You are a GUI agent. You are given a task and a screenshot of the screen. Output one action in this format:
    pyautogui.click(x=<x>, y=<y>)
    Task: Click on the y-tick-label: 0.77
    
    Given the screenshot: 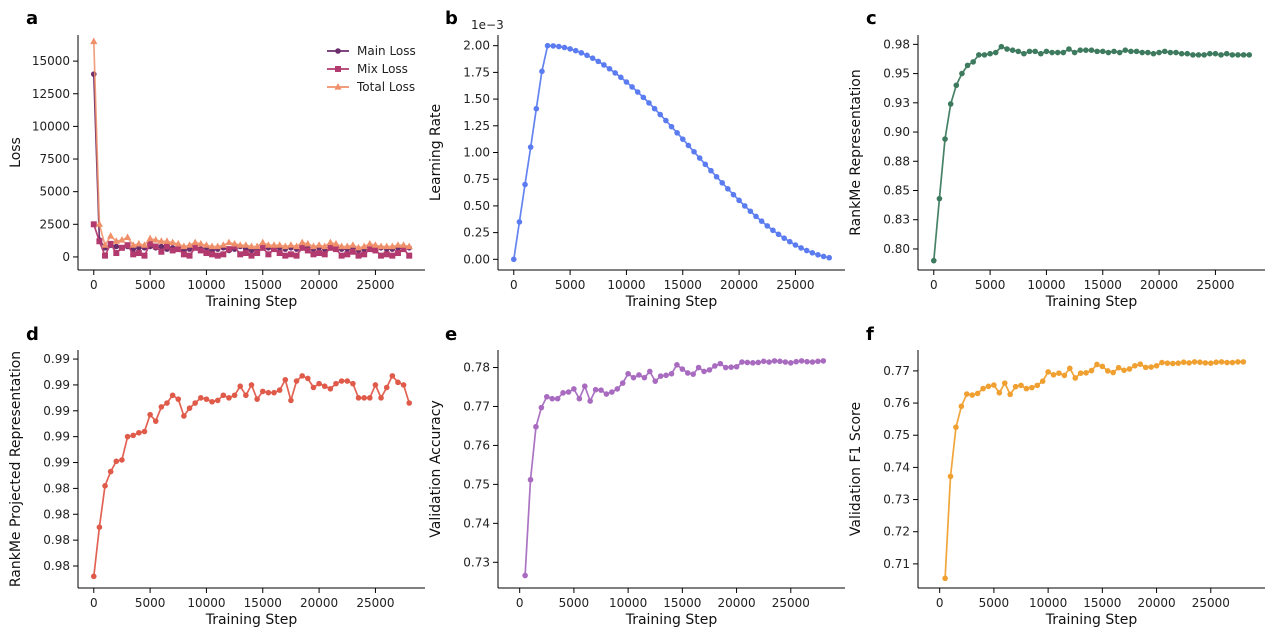 What is the action you would take?
    pyautogui.click(x=476, y=406)
    